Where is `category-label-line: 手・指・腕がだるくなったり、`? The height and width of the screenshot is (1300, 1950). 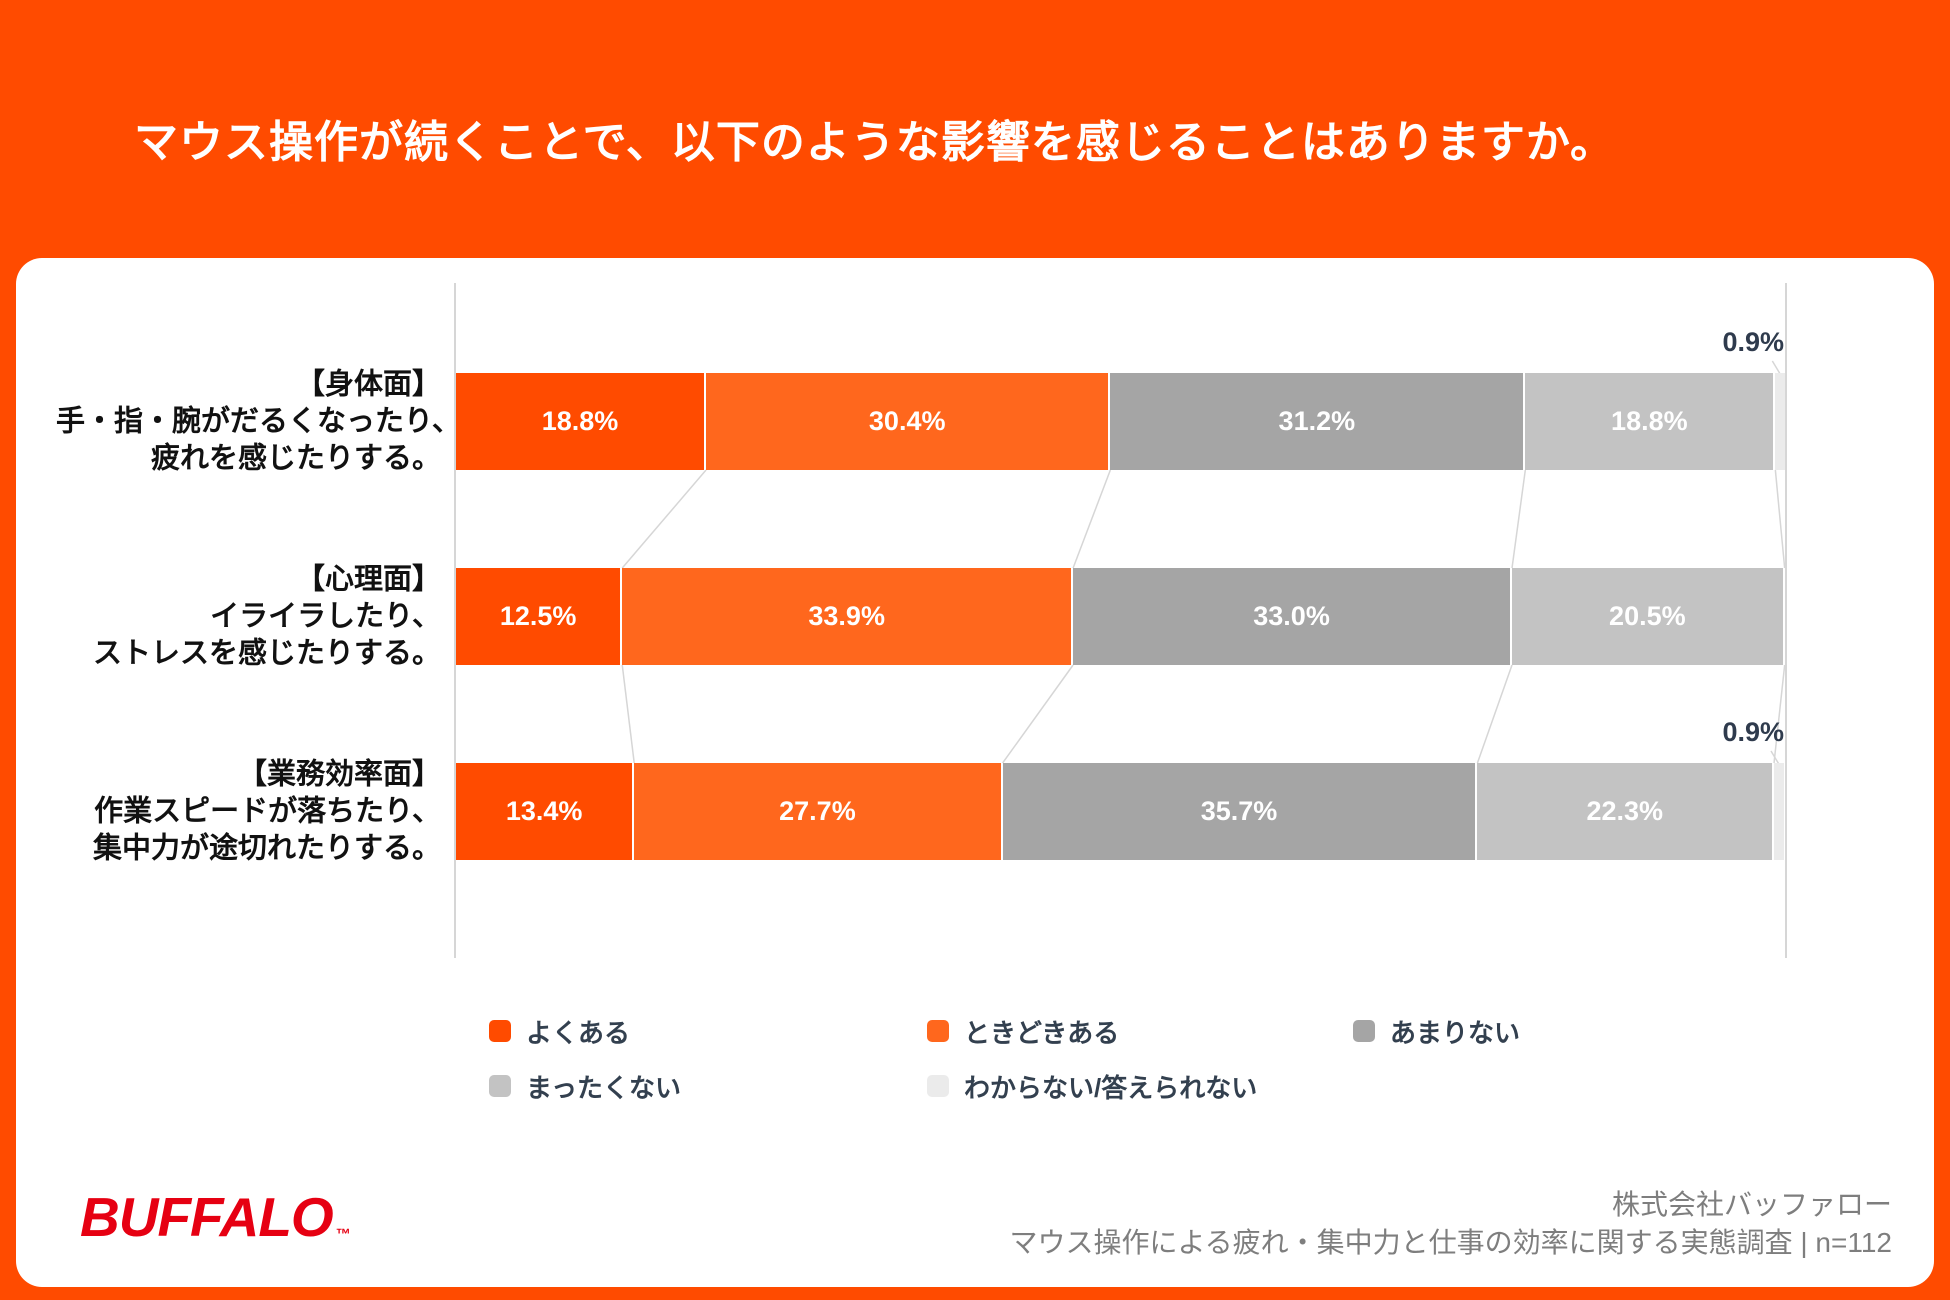 category-label-line: 手・指・腕がだるくなったり、 is located at coordinates (258, 421).